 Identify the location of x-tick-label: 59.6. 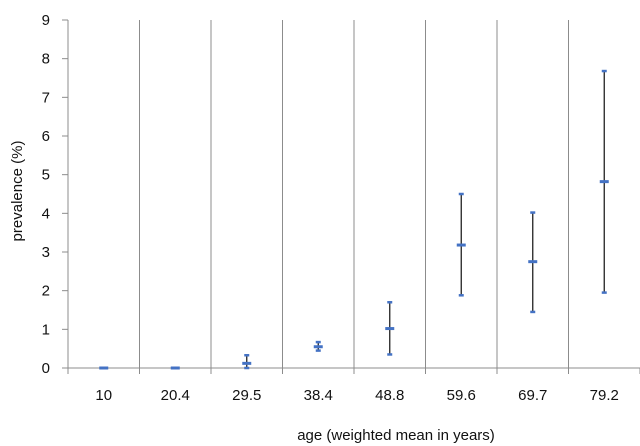
(461, 395).